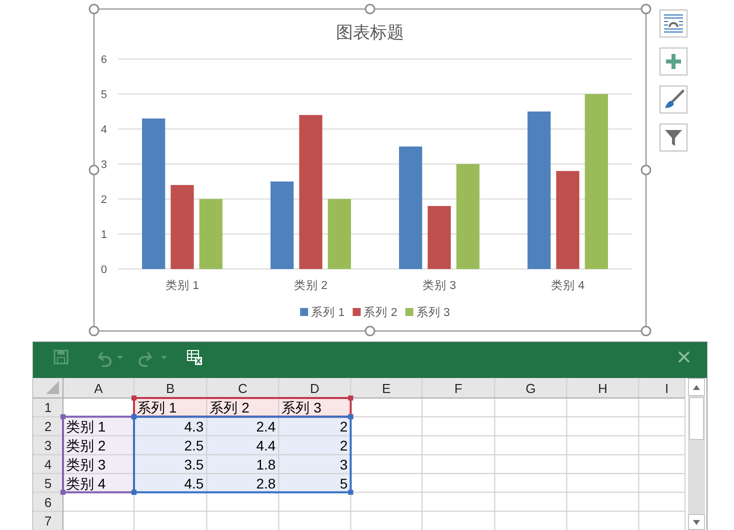 The width and height of the screenshot is (734, 530). What do you see at coordinates (603, 388) in the screenshot?
I see `column-header: H` at bounding box center [603, 388].